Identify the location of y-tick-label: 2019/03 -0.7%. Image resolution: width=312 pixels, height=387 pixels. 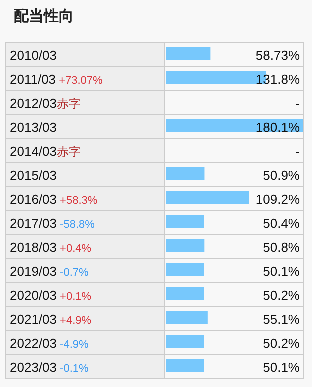
(50, 271).